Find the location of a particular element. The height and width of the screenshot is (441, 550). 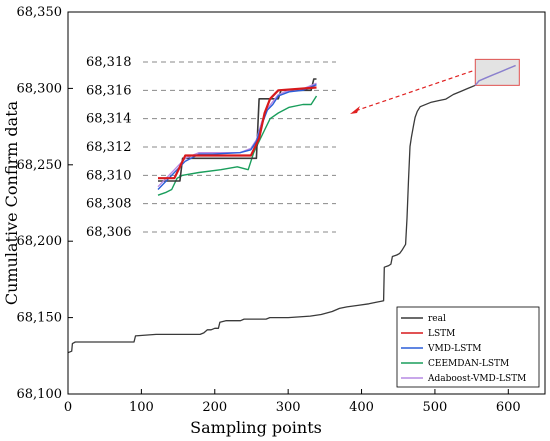

y-tick-label: 68,250 is located at coordinates (40, 165).